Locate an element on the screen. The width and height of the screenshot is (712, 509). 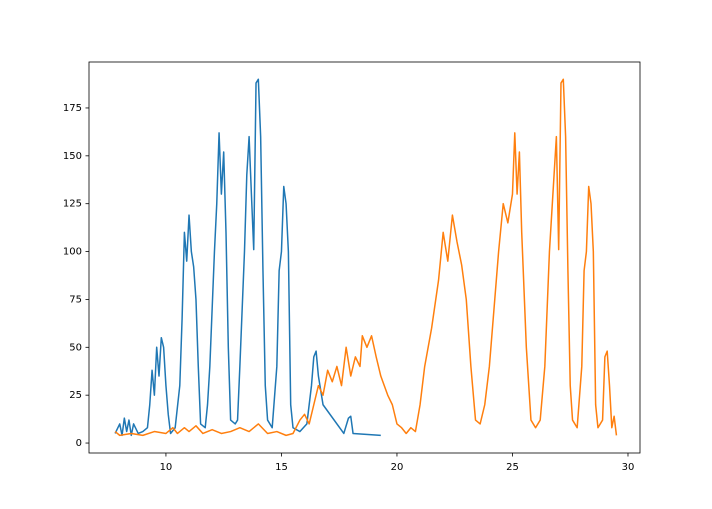
y-tick-label: 125 is located at coordinates (72, 204).